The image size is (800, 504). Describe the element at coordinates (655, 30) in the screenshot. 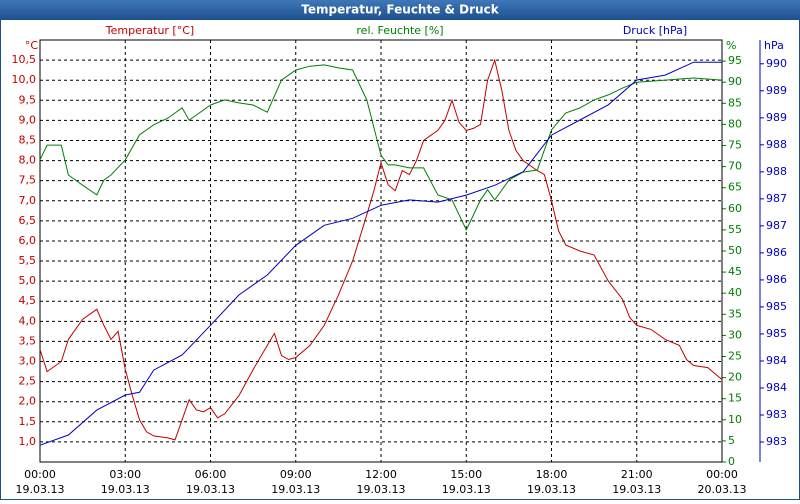

I see `legend-label: Druck [hPa]` at that location.